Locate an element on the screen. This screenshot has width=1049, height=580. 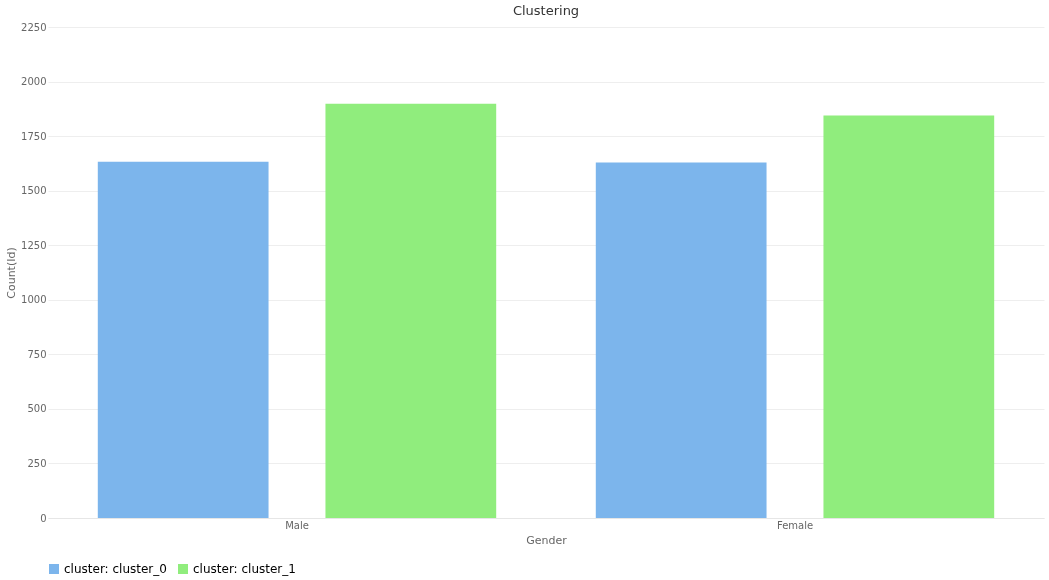
x-axis-title: Gender is located at coordinates (547, 540).